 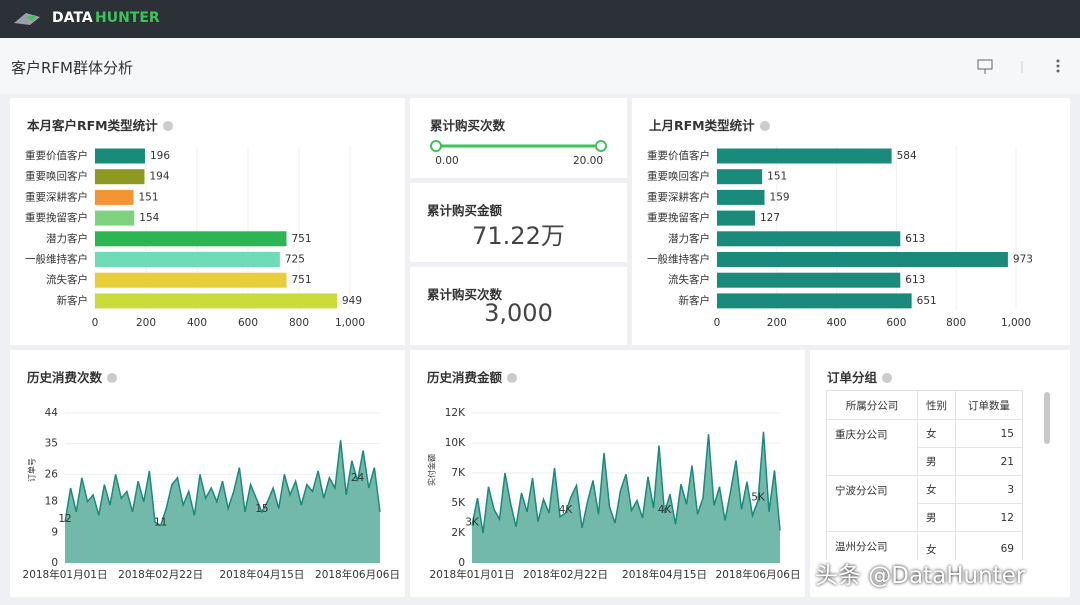 I want to click on y-tick-label: 0, so click(x=54, y=563).